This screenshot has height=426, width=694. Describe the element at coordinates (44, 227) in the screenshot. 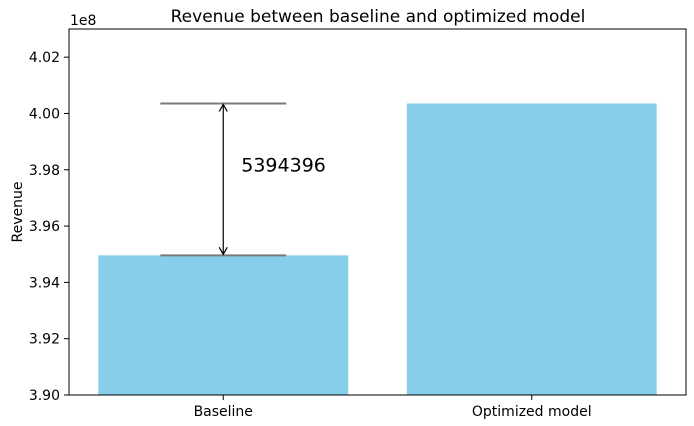

I see `y-tick-label: 3.96` at that location.